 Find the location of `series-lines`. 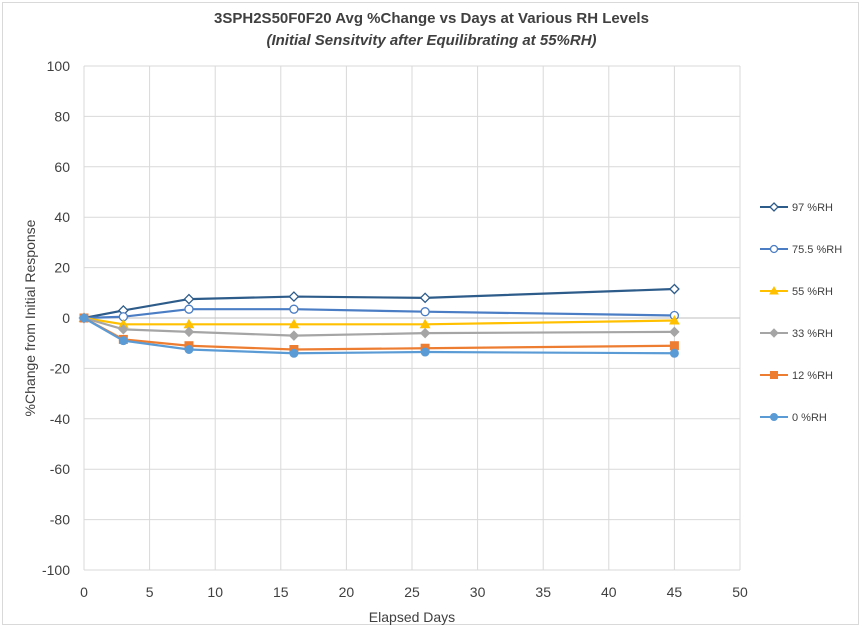

series-lines is located at coordinates (379, 320).